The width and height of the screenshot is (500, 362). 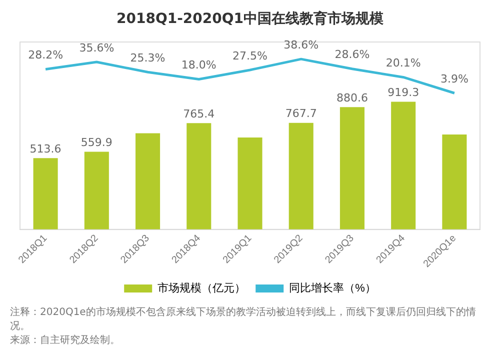 I want to click on text: 注释：2020Q1e的市场规模不包含原来线下场景的教学活动被迫转到线上，而线下复课后仍回归线下的情况。, so click(x=243, y=320).